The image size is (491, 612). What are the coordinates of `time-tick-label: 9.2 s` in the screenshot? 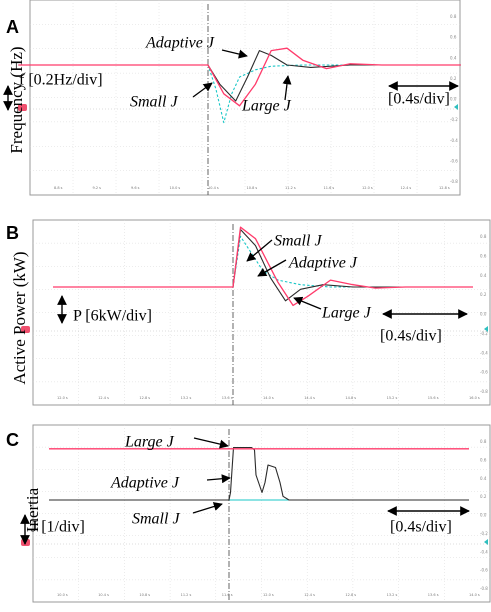 It's located at (97, 188).